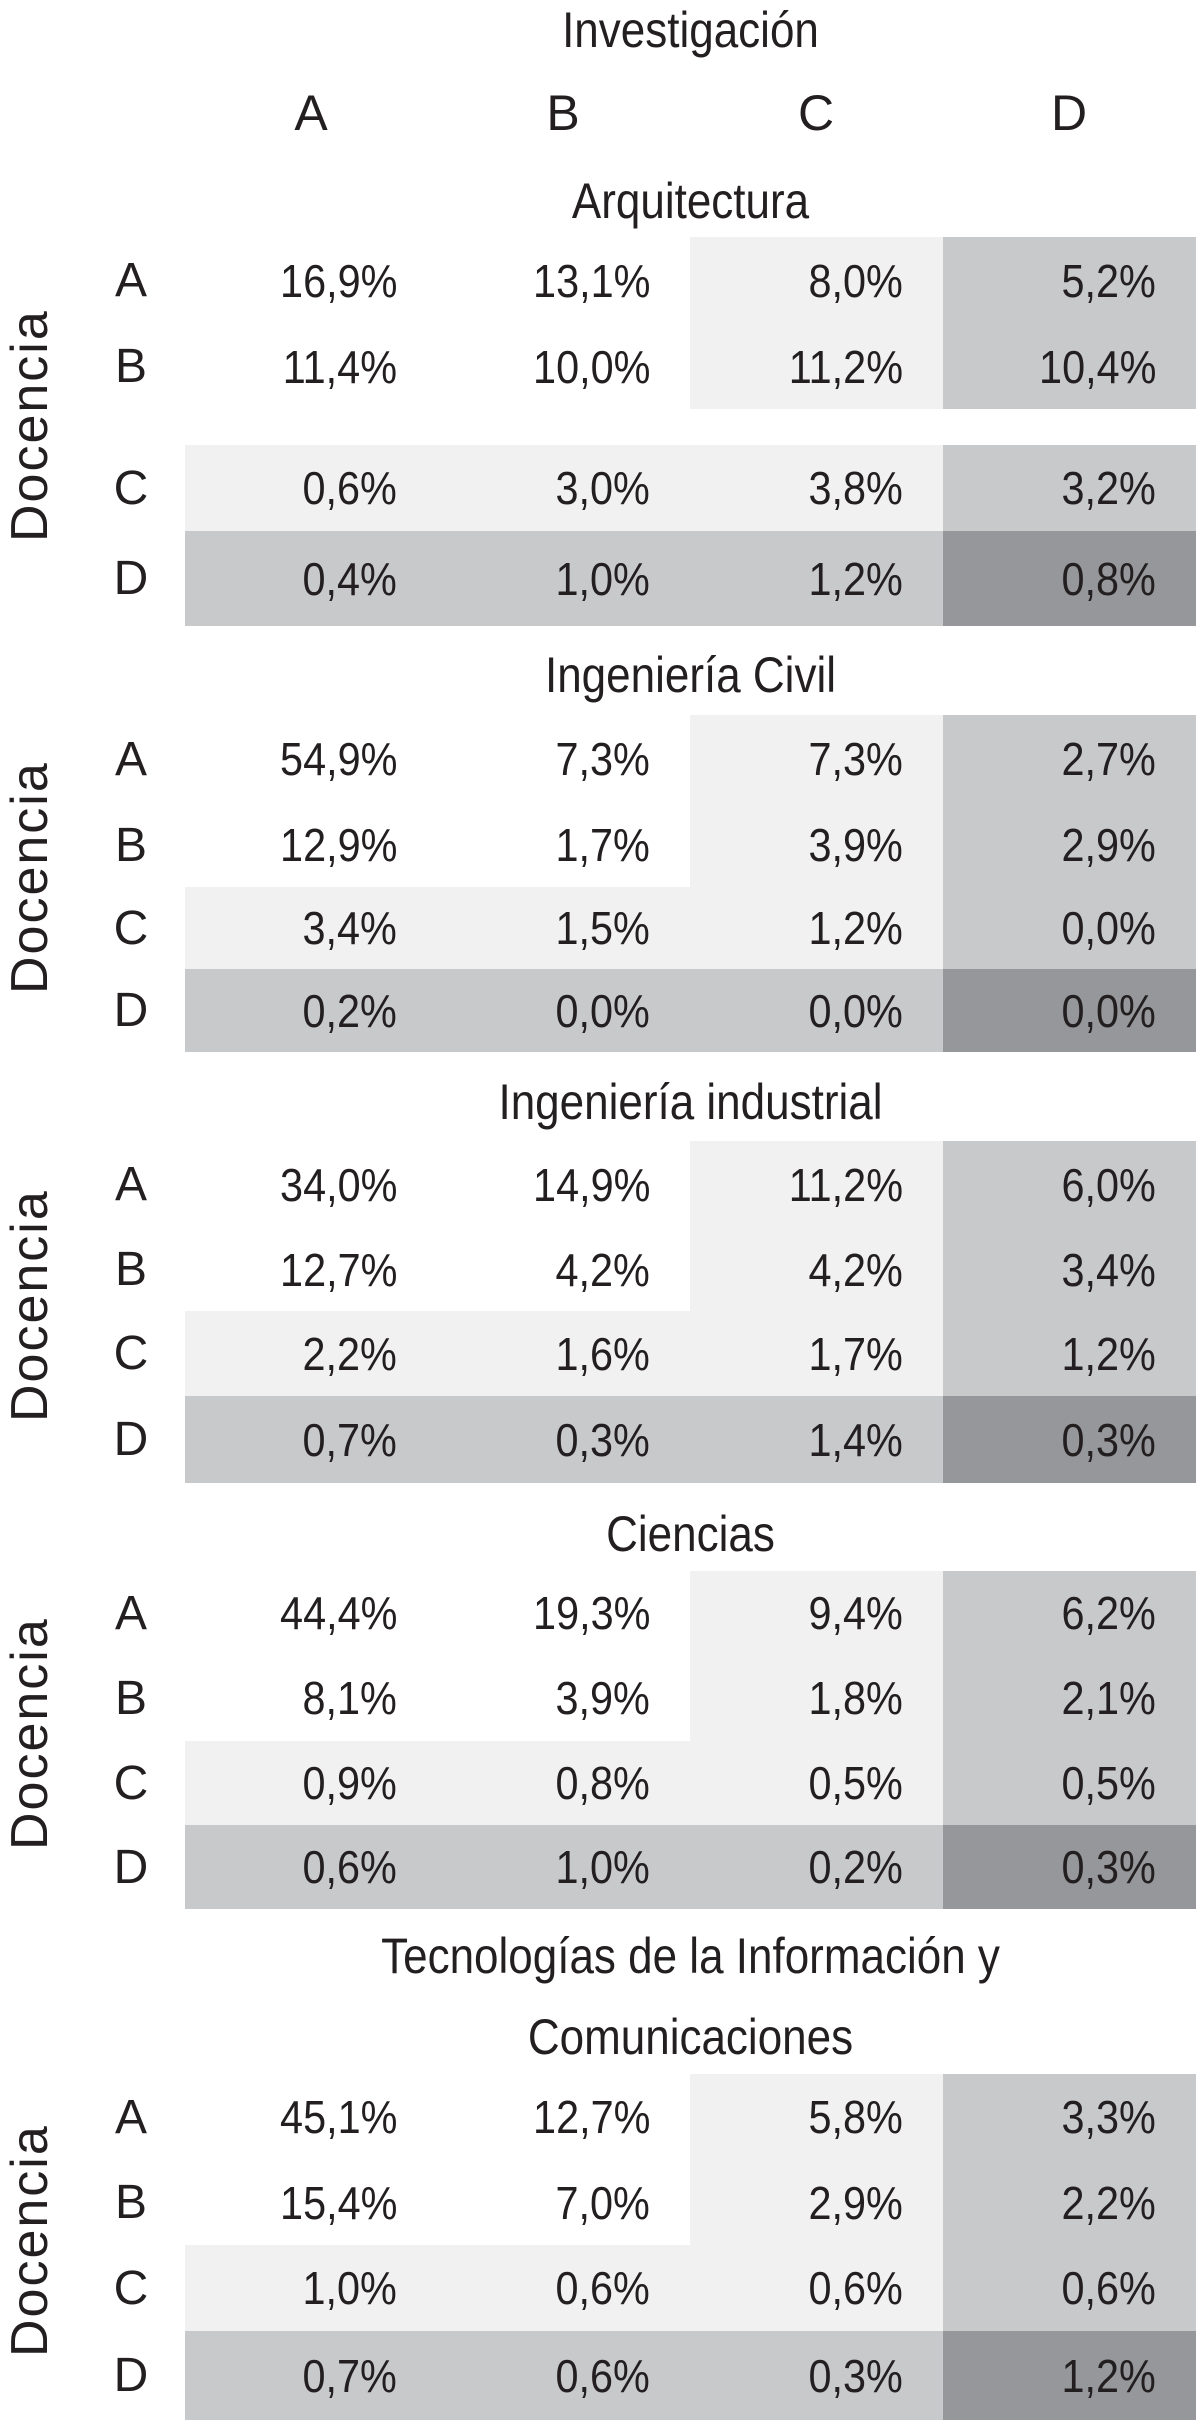 The height and width of the screenshot is (2430, 1199). What do you see at coordinates (349, 2288) in the screenshot?
I see `cell-value: 1,0%` at bounding box center [349, 2288].